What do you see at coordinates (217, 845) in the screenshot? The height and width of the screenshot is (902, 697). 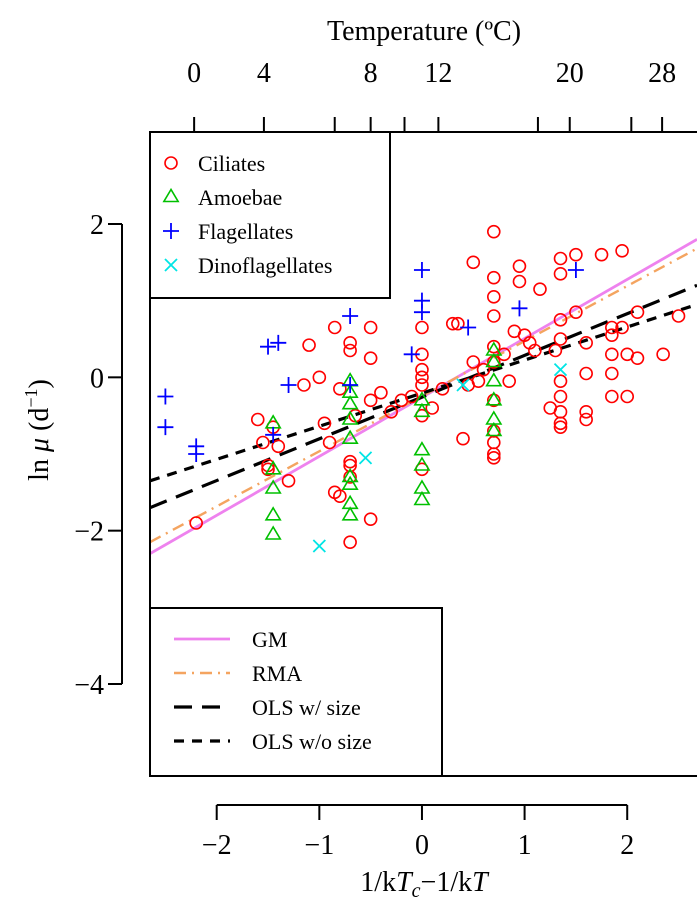 I see `x-tick-label: −2` at bounding box center [217, 845].